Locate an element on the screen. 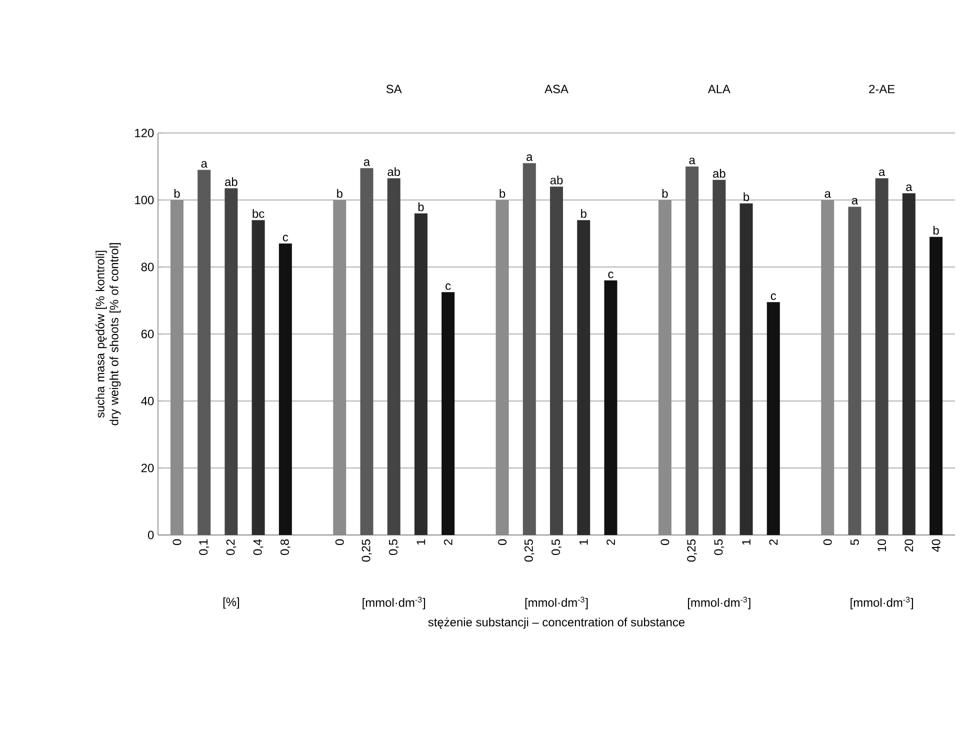  y-tick-label: 20 is located at coordinates (147, 468).